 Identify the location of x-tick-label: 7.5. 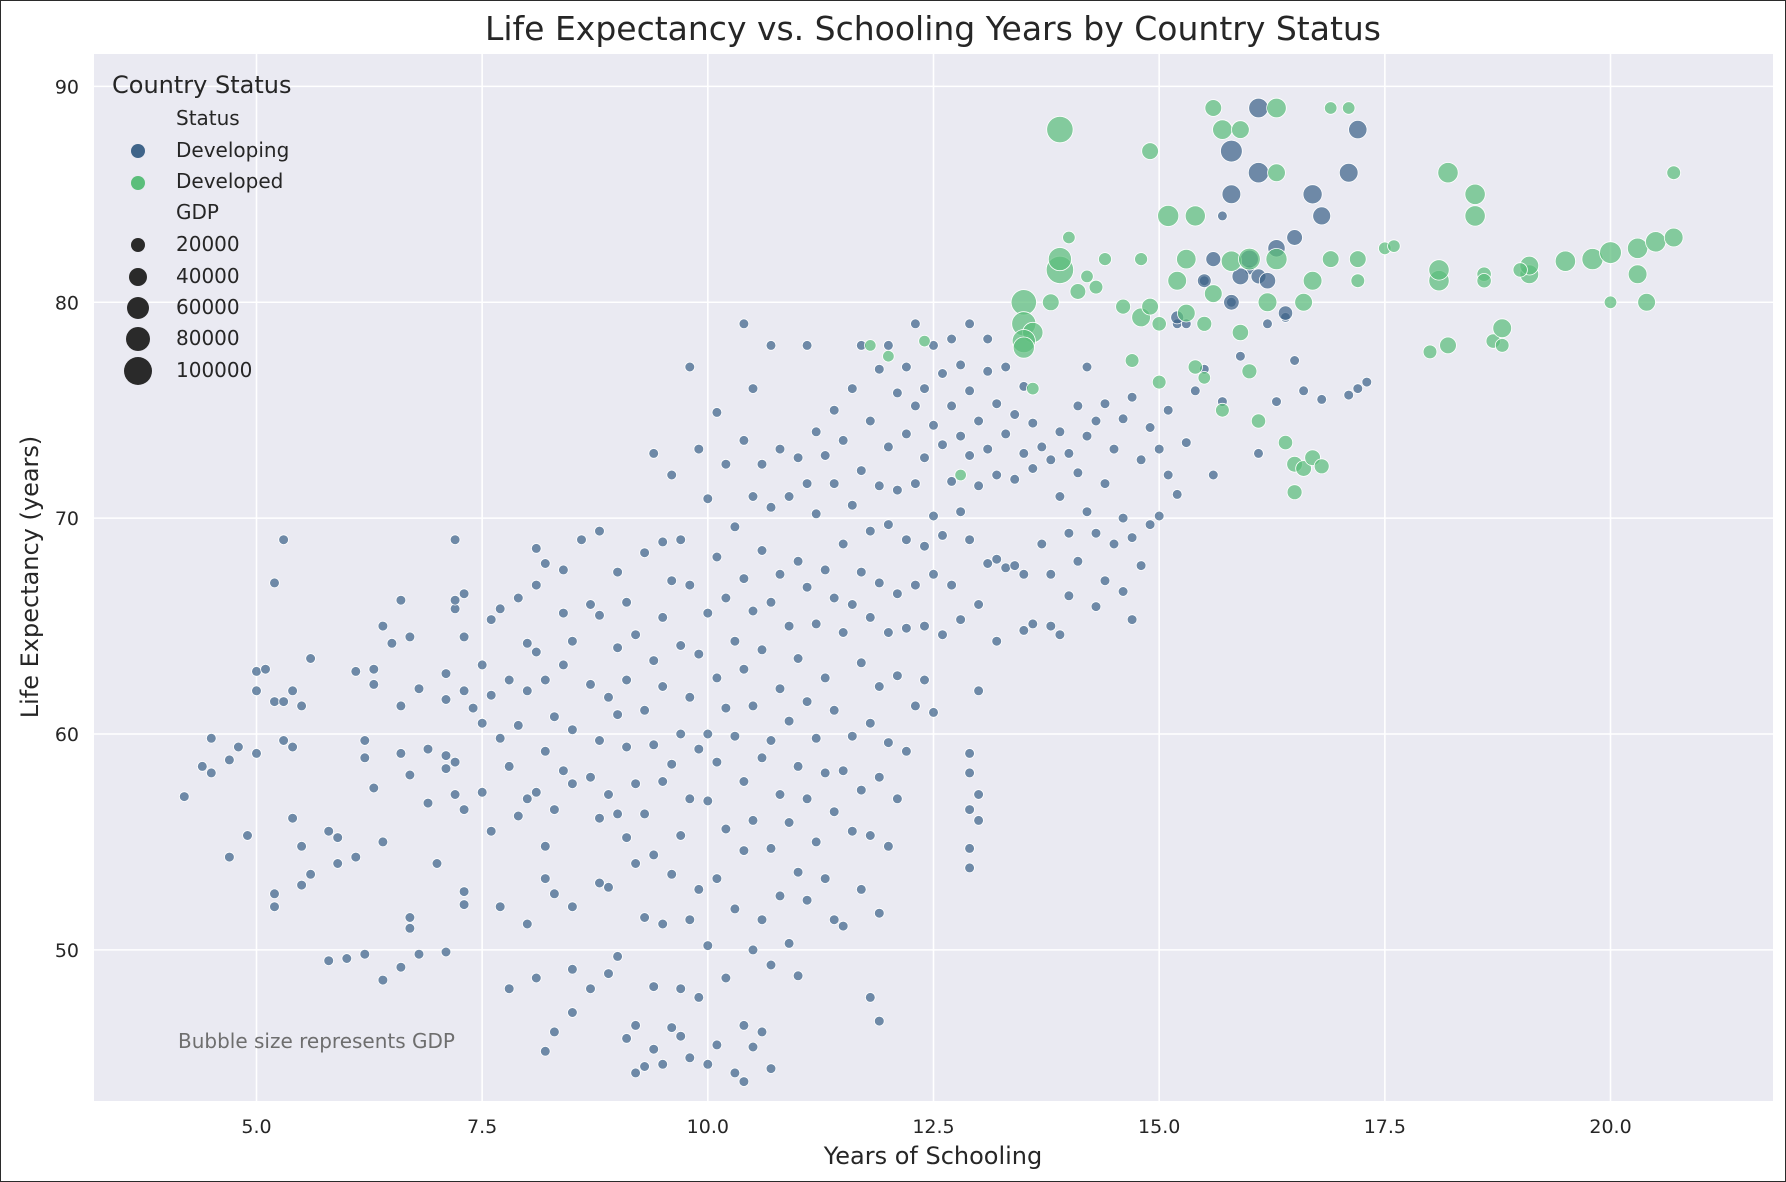
(482, 1127).